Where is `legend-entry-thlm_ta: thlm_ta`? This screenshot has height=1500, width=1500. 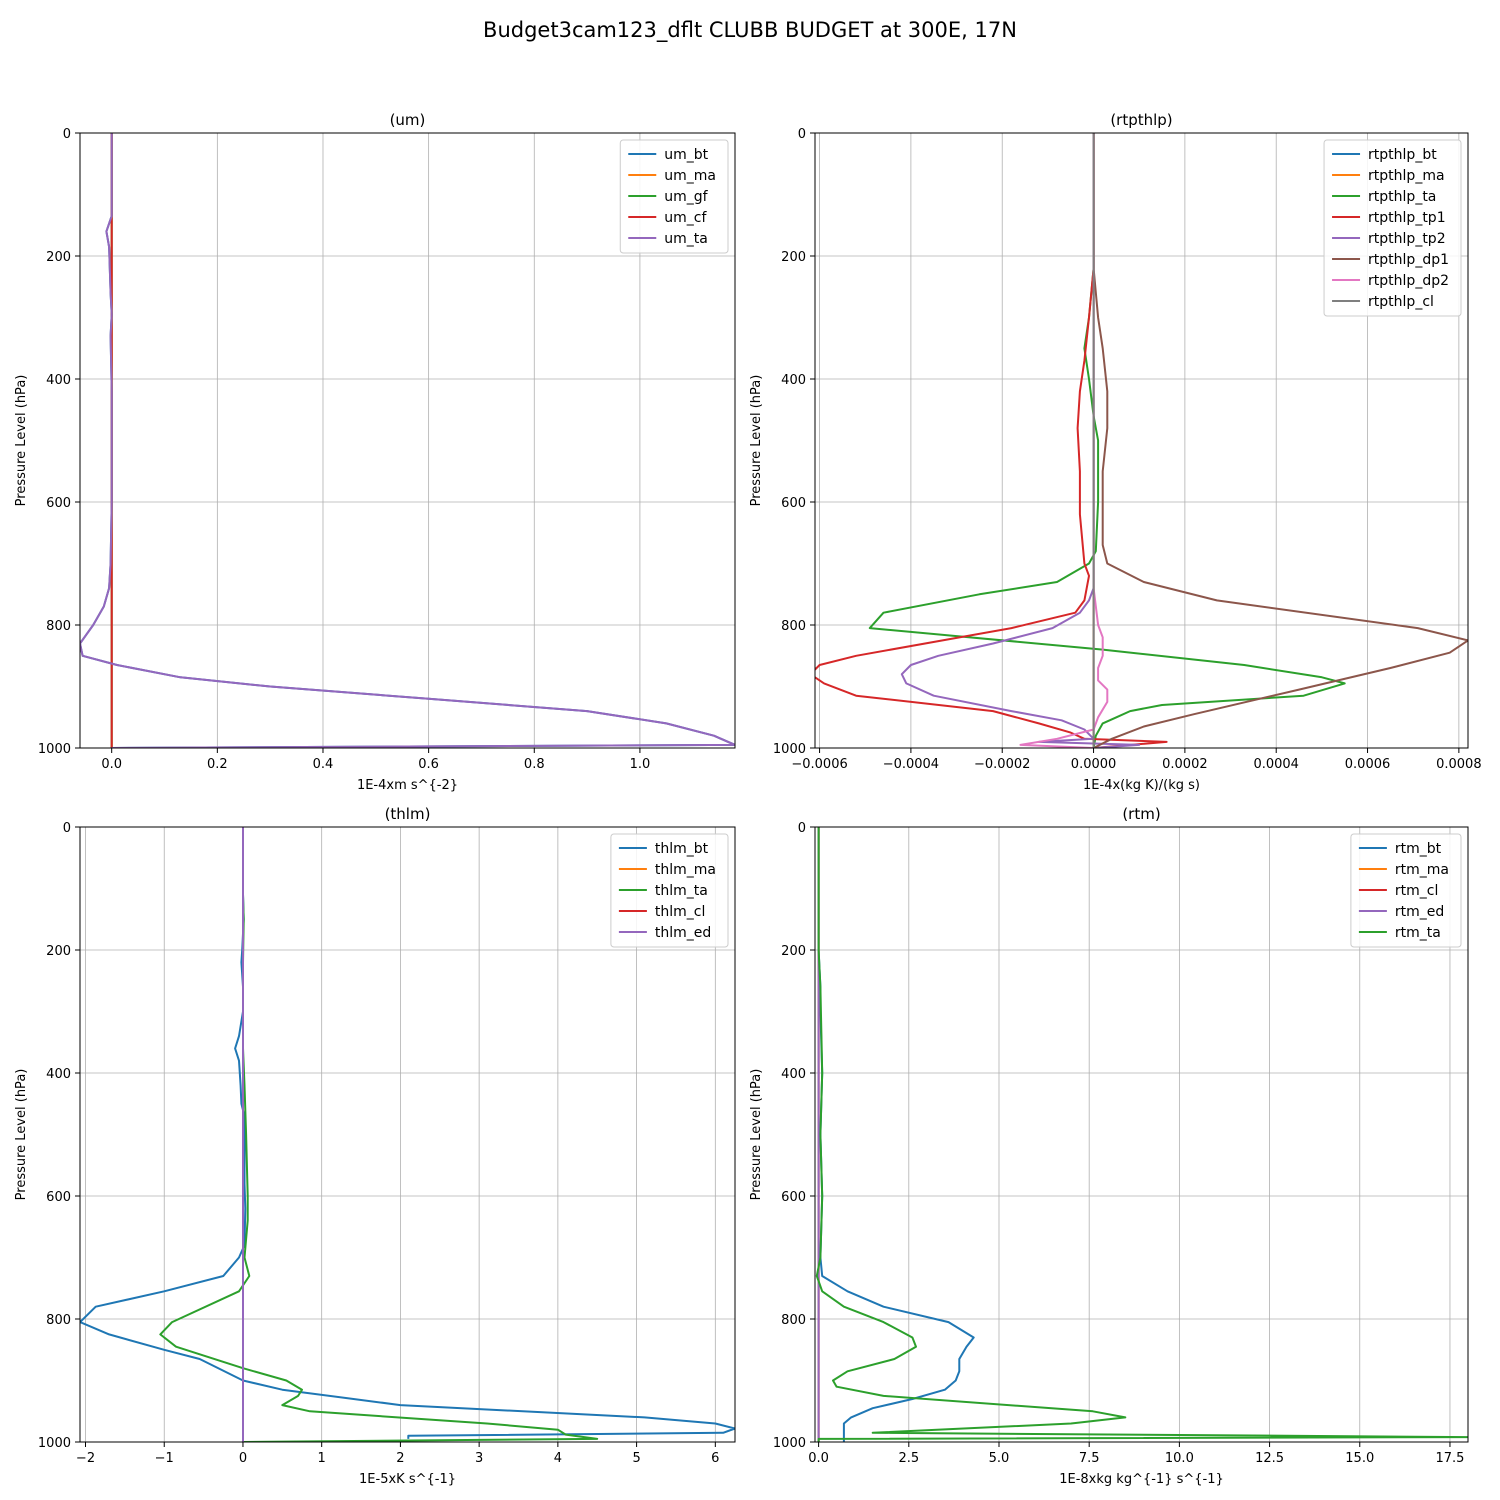 legend-entry-thlm_ta: thlm_ta is located at coordinates (681, 891).